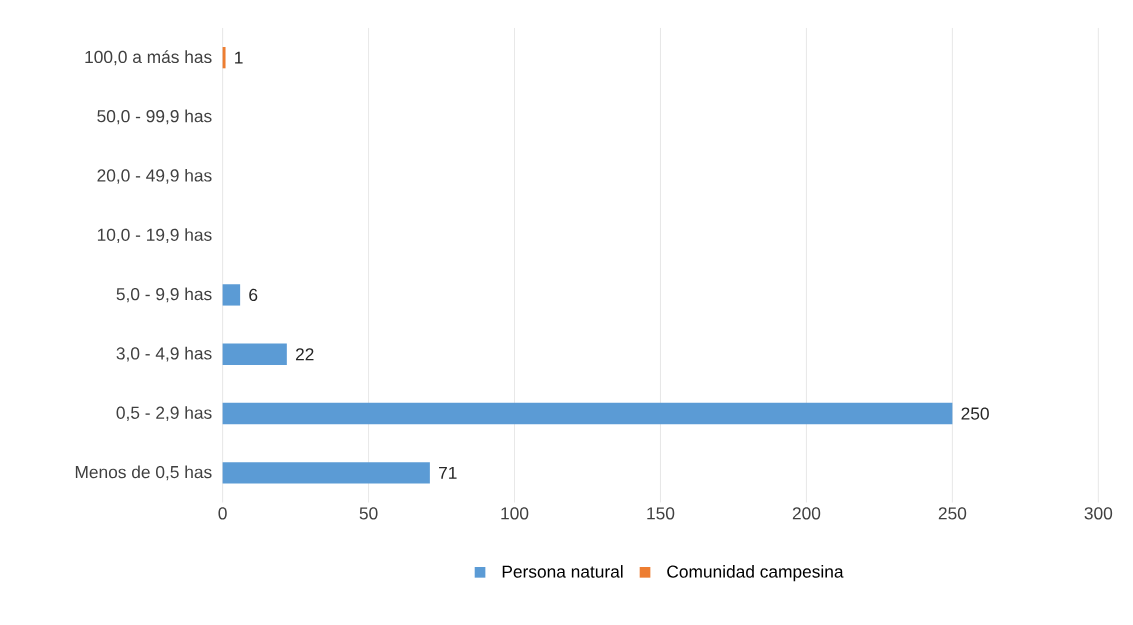  What do you see at coordinates (154, 117) in the screenshot?
I see `y-tick-label: 50,0 - 99,9 has` at bounding box center [154, 117].